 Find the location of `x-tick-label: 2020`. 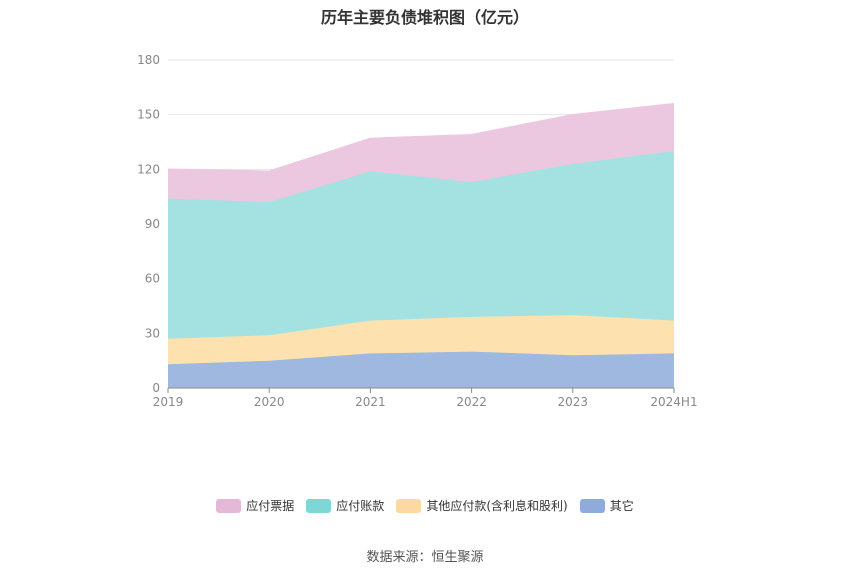

x-tick-label: 2020 is located at coordinates (269, 402).